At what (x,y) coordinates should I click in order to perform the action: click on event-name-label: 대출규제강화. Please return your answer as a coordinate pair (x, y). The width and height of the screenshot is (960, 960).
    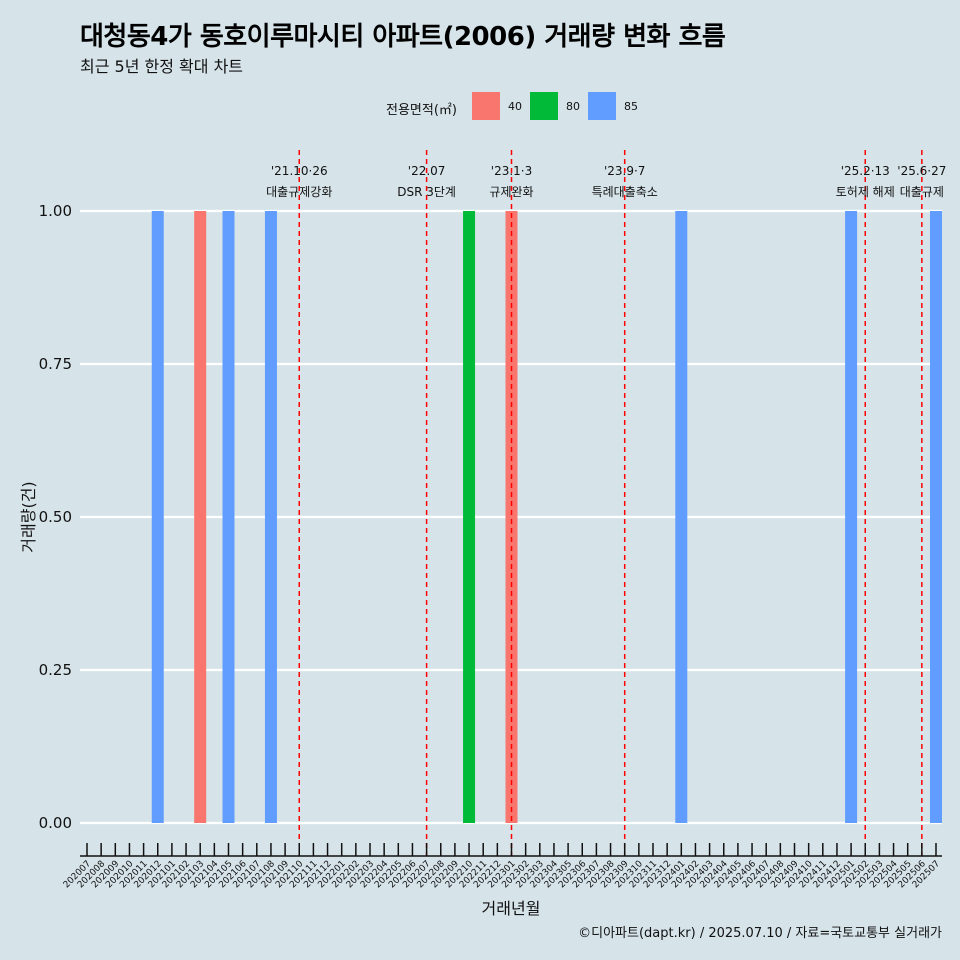
    Looking at the image, I should click on (299, 192).